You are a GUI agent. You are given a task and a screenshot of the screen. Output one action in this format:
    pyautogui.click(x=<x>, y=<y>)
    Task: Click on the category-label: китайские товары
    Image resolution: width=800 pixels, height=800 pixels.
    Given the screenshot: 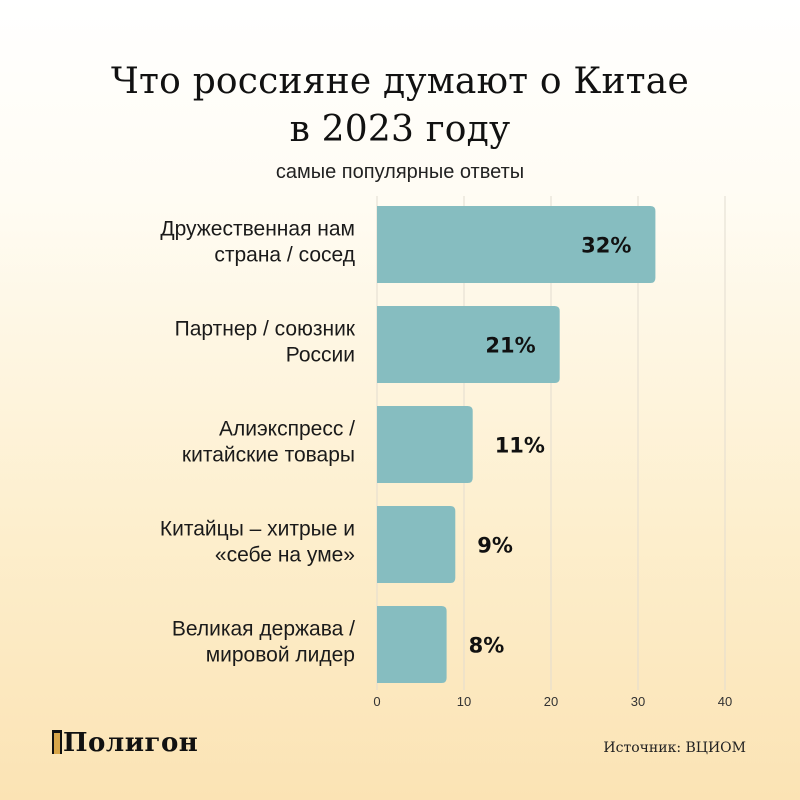 What is the action you would take?
    pyautogui.click(x=268, y=455)
    